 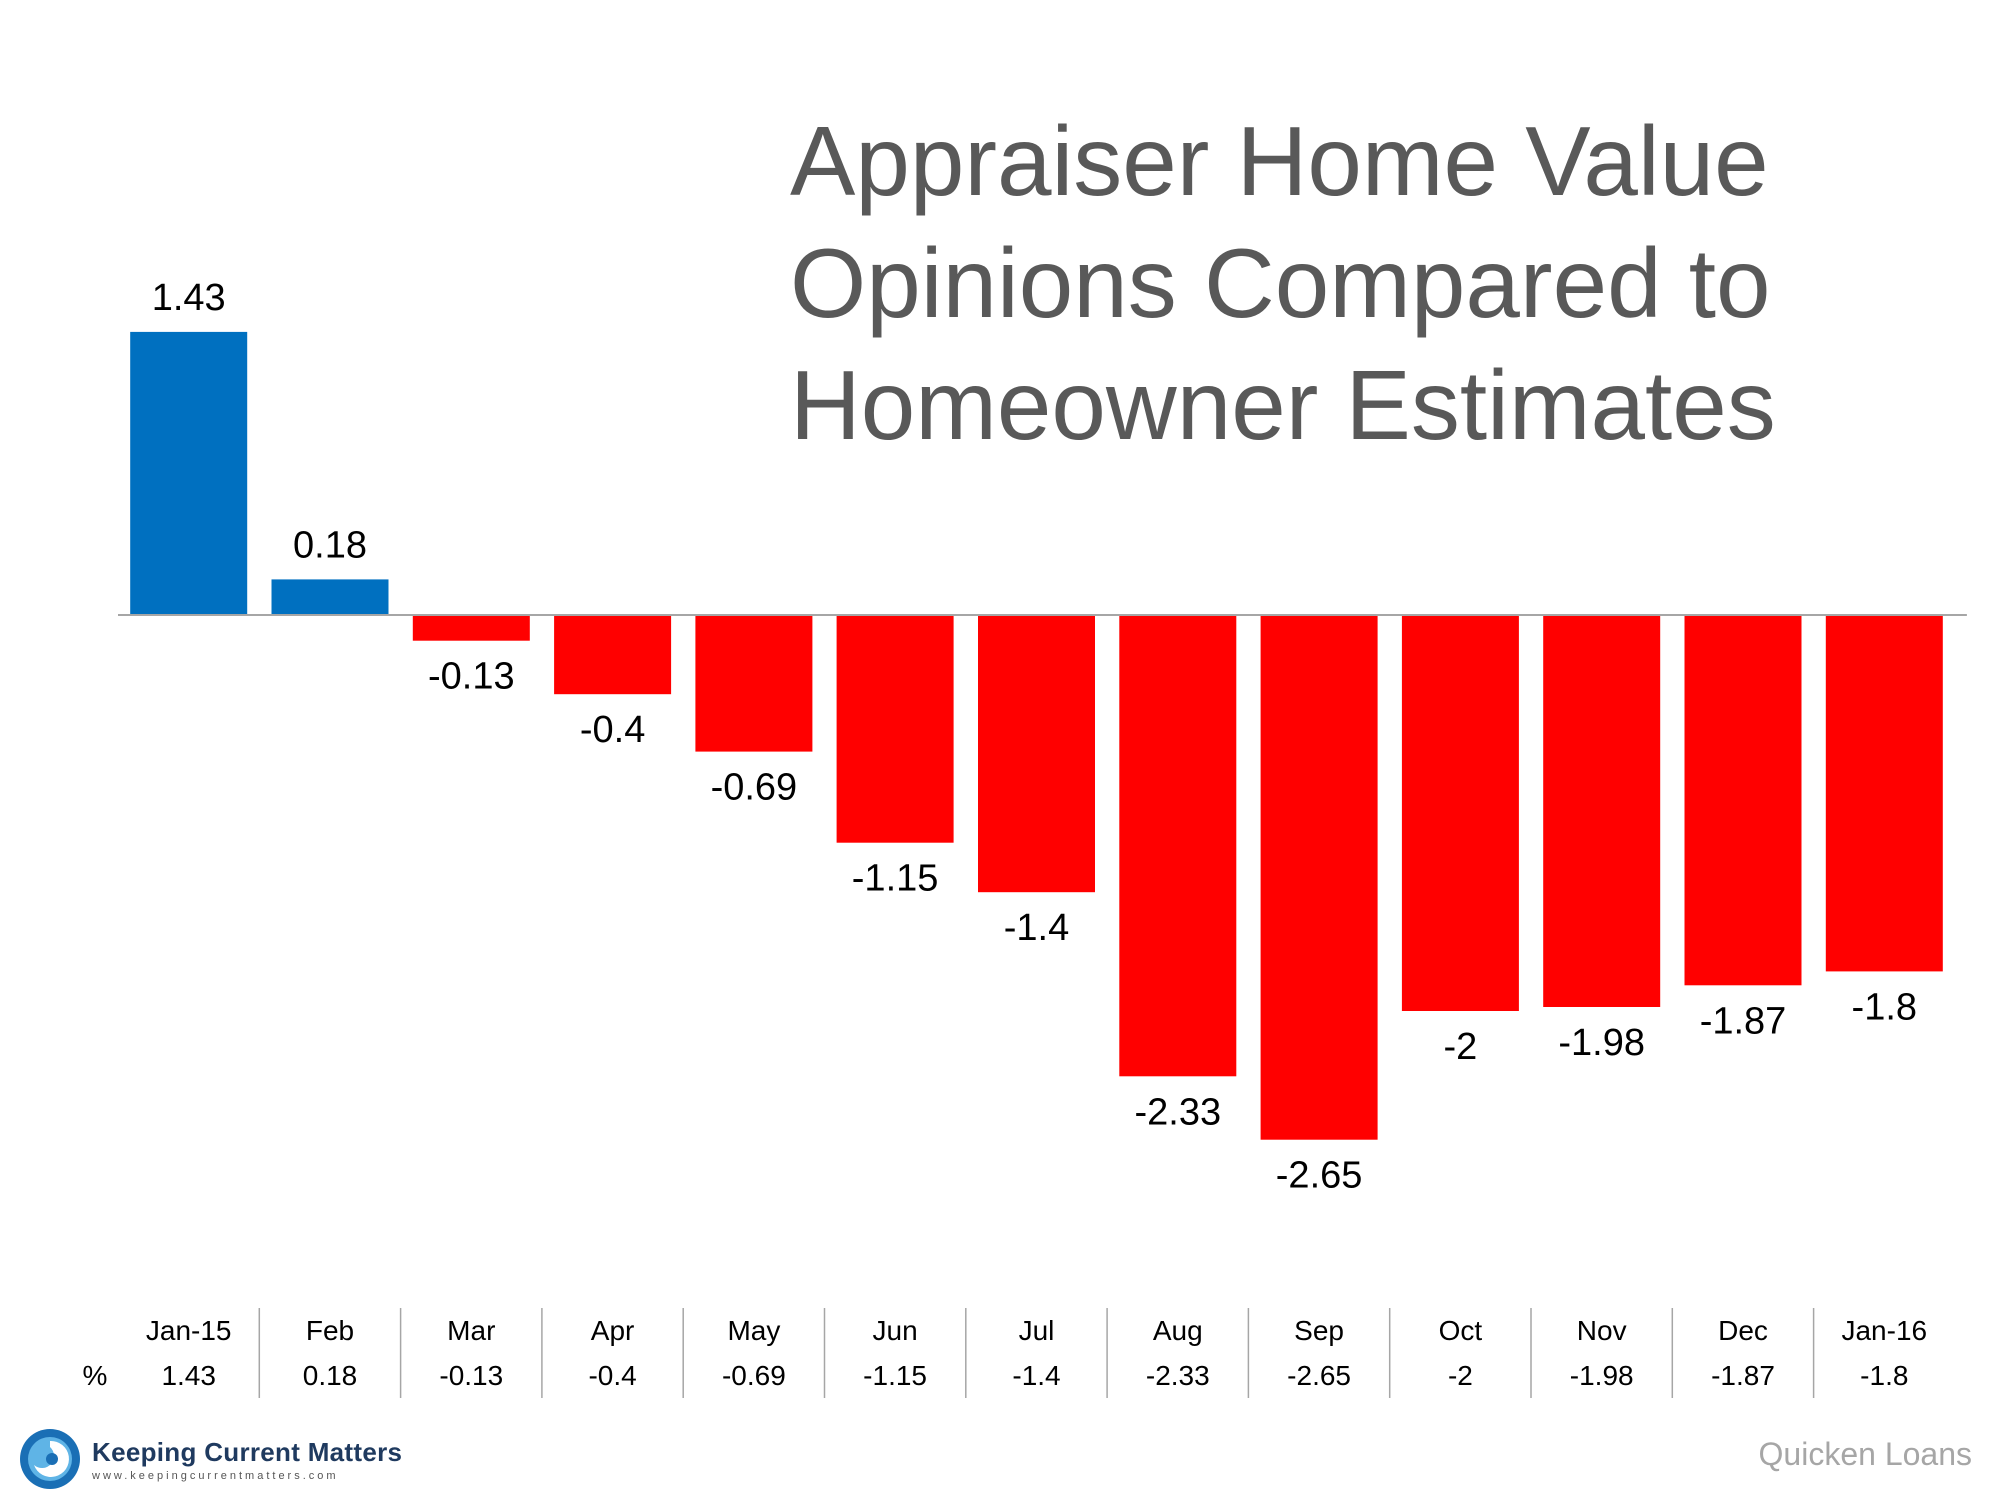 I want to click on data-label: -1.98, so click(x=1601, y=1043).